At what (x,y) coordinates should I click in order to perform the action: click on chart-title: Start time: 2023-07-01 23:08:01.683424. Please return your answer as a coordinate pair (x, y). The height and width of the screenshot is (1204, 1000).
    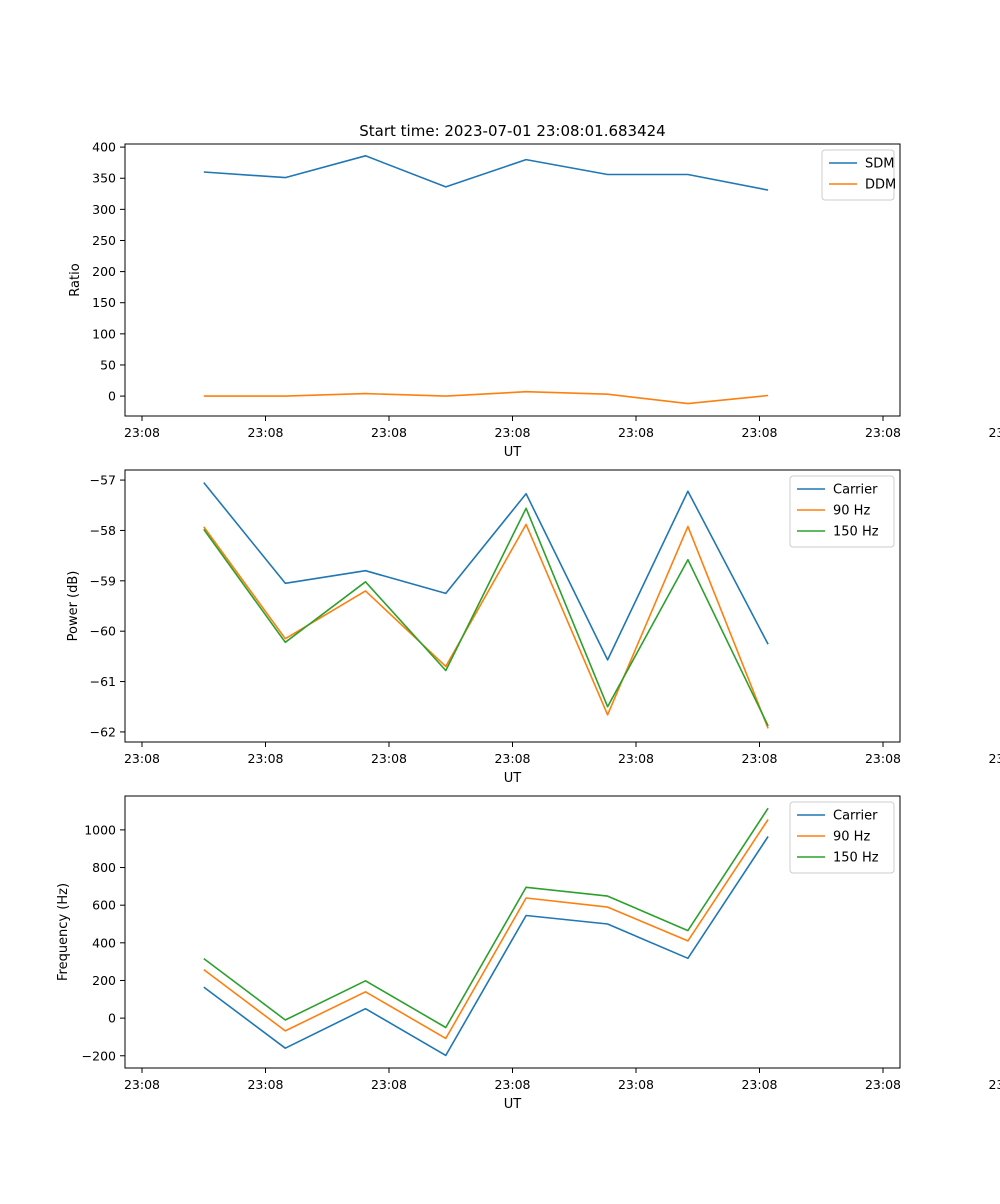
    Looking at the image, I should click on (512, 131).